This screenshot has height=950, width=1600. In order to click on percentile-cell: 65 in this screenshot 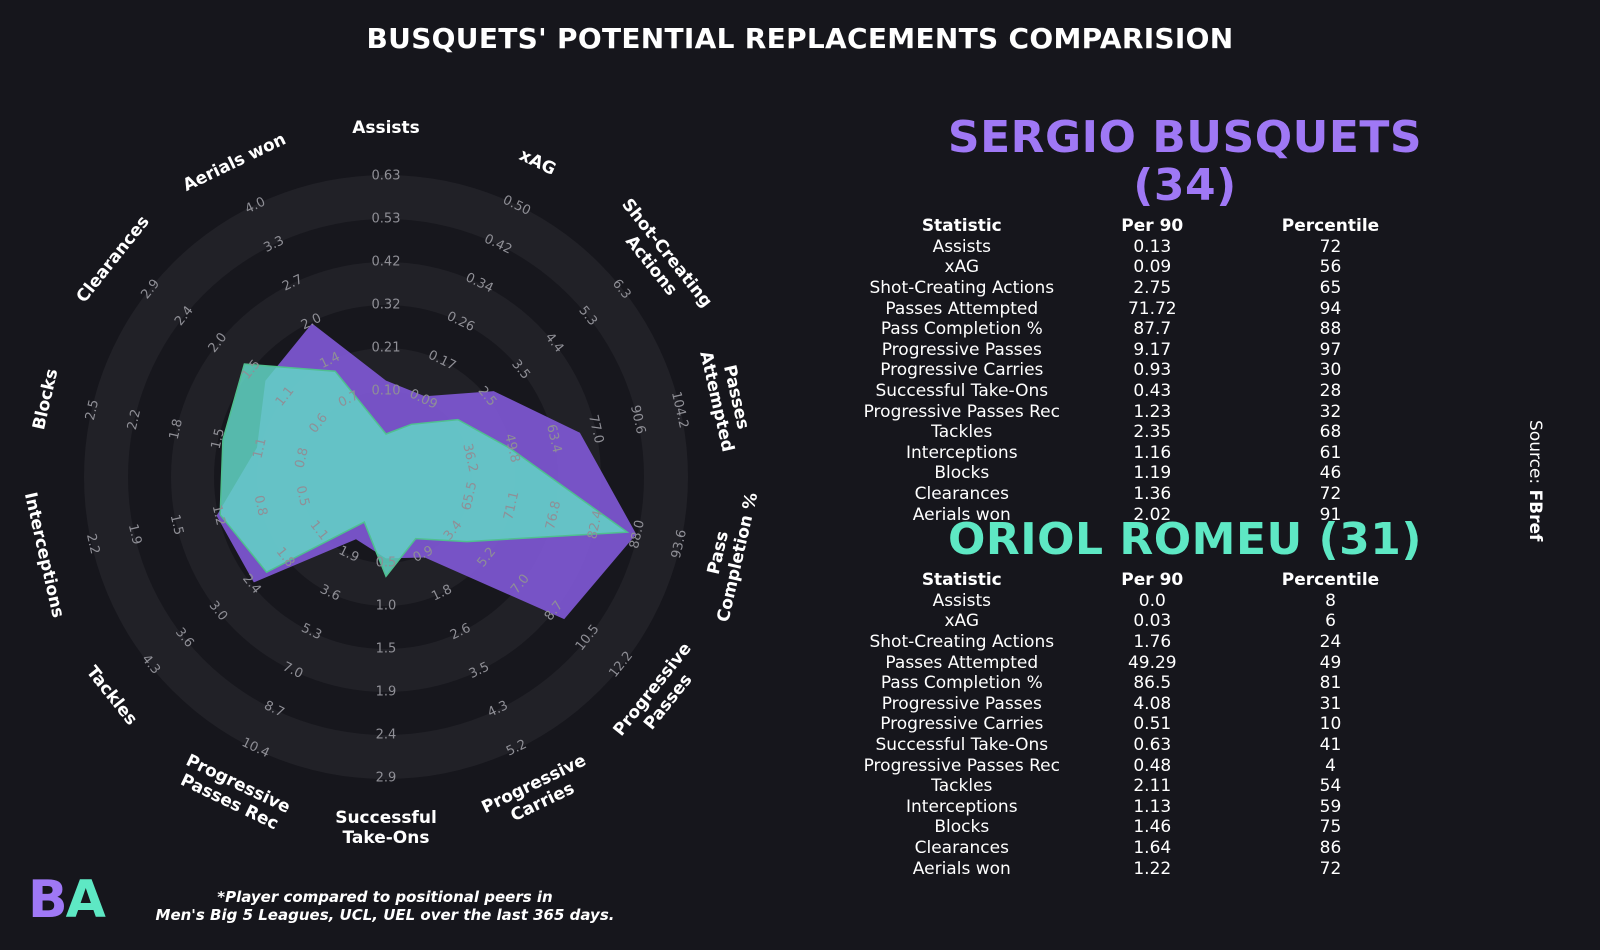, I will do `click(1330, 288)`.